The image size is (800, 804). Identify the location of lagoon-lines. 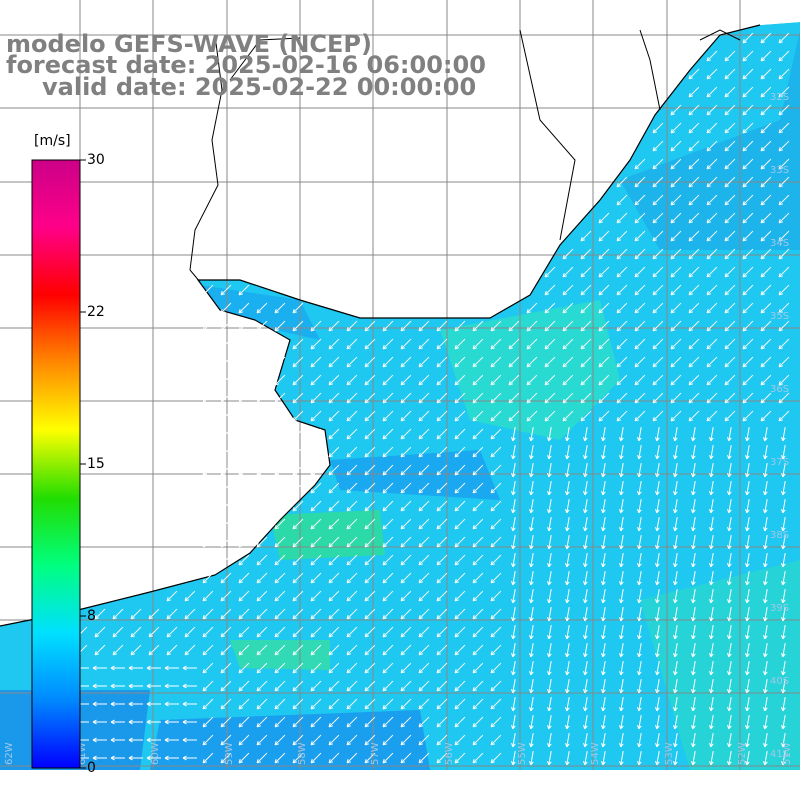
(690, 70).